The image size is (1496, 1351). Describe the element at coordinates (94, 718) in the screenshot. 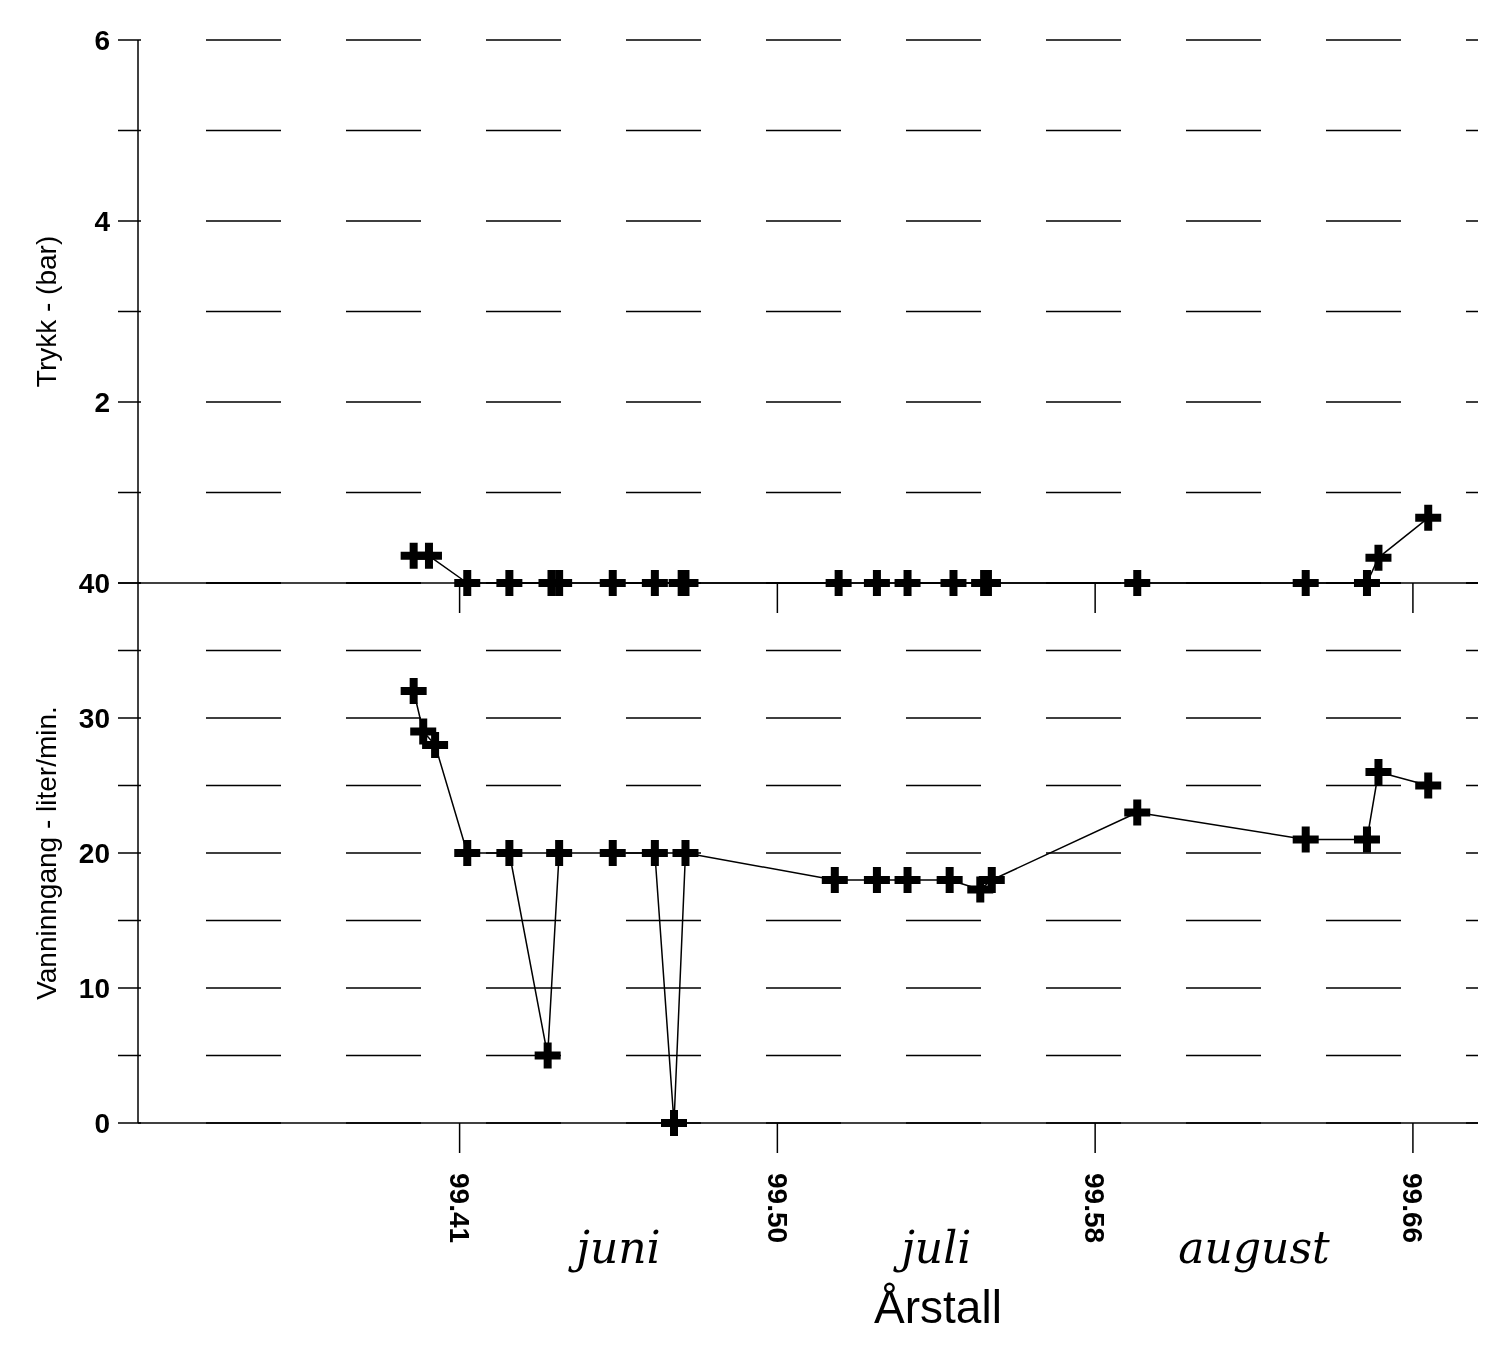

I see `y-tick-label: 30` at that location.